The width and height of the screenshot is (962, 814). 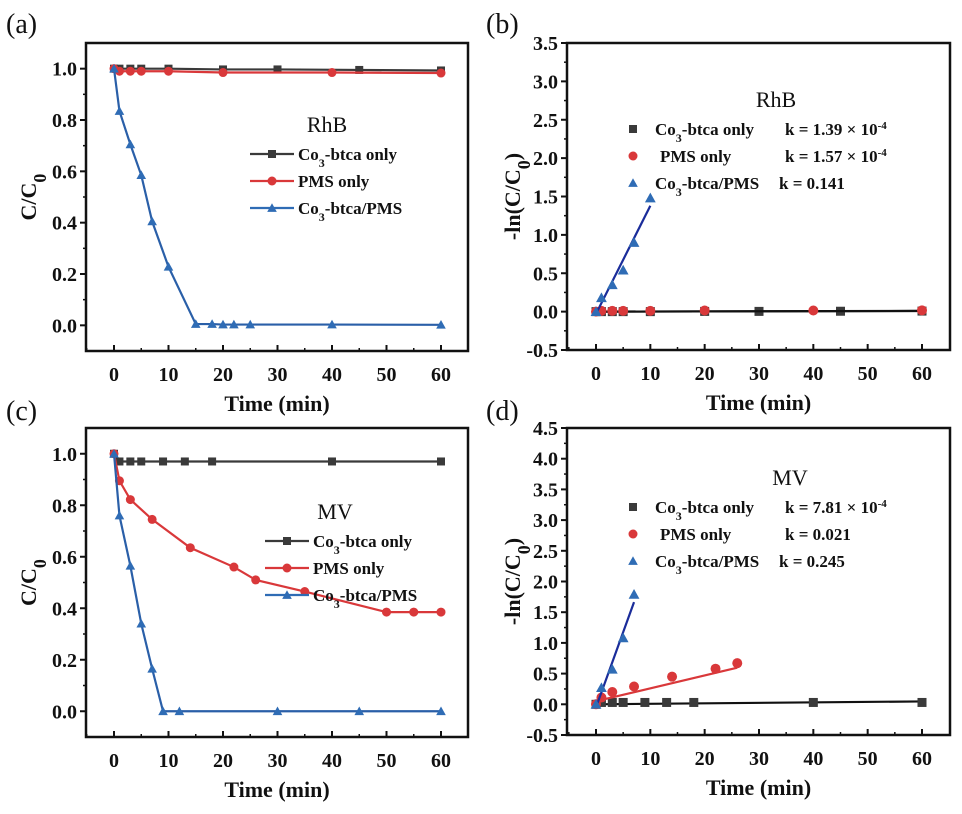 I want to click on y-tick-label: 1.5, so click(x=545, y=613).